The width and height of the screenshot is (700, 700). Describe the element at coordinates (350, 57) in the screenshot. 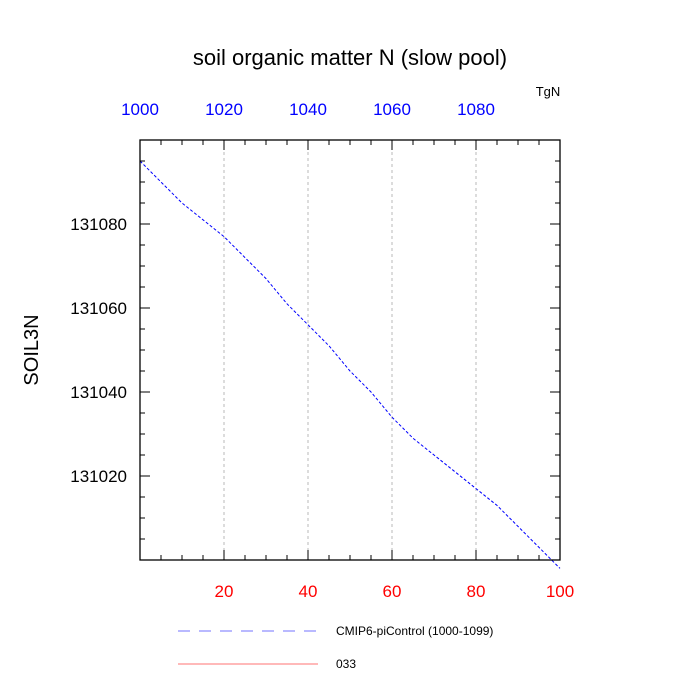

I see `chart-title: soil organic matter N (slow pool)` at that location.